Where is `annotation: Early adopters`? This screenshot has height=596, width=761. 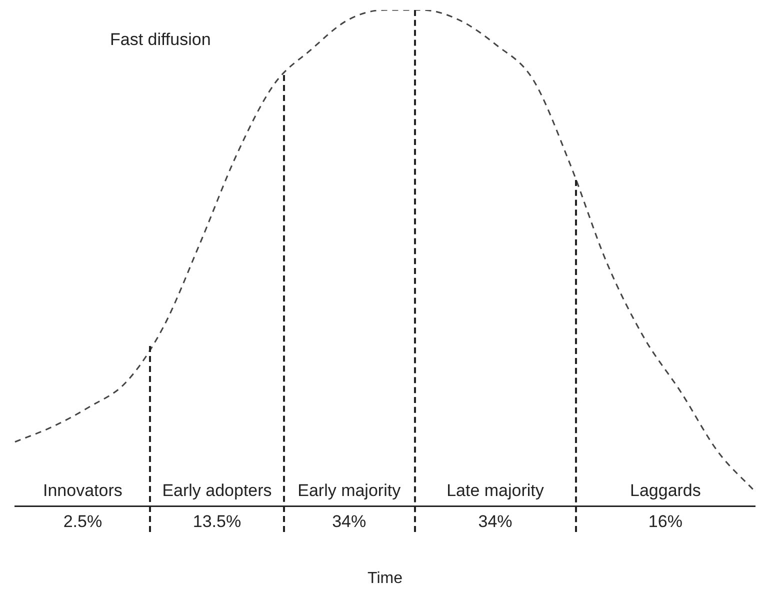 annotation: Early adopters is located at coordinates (217, 490).